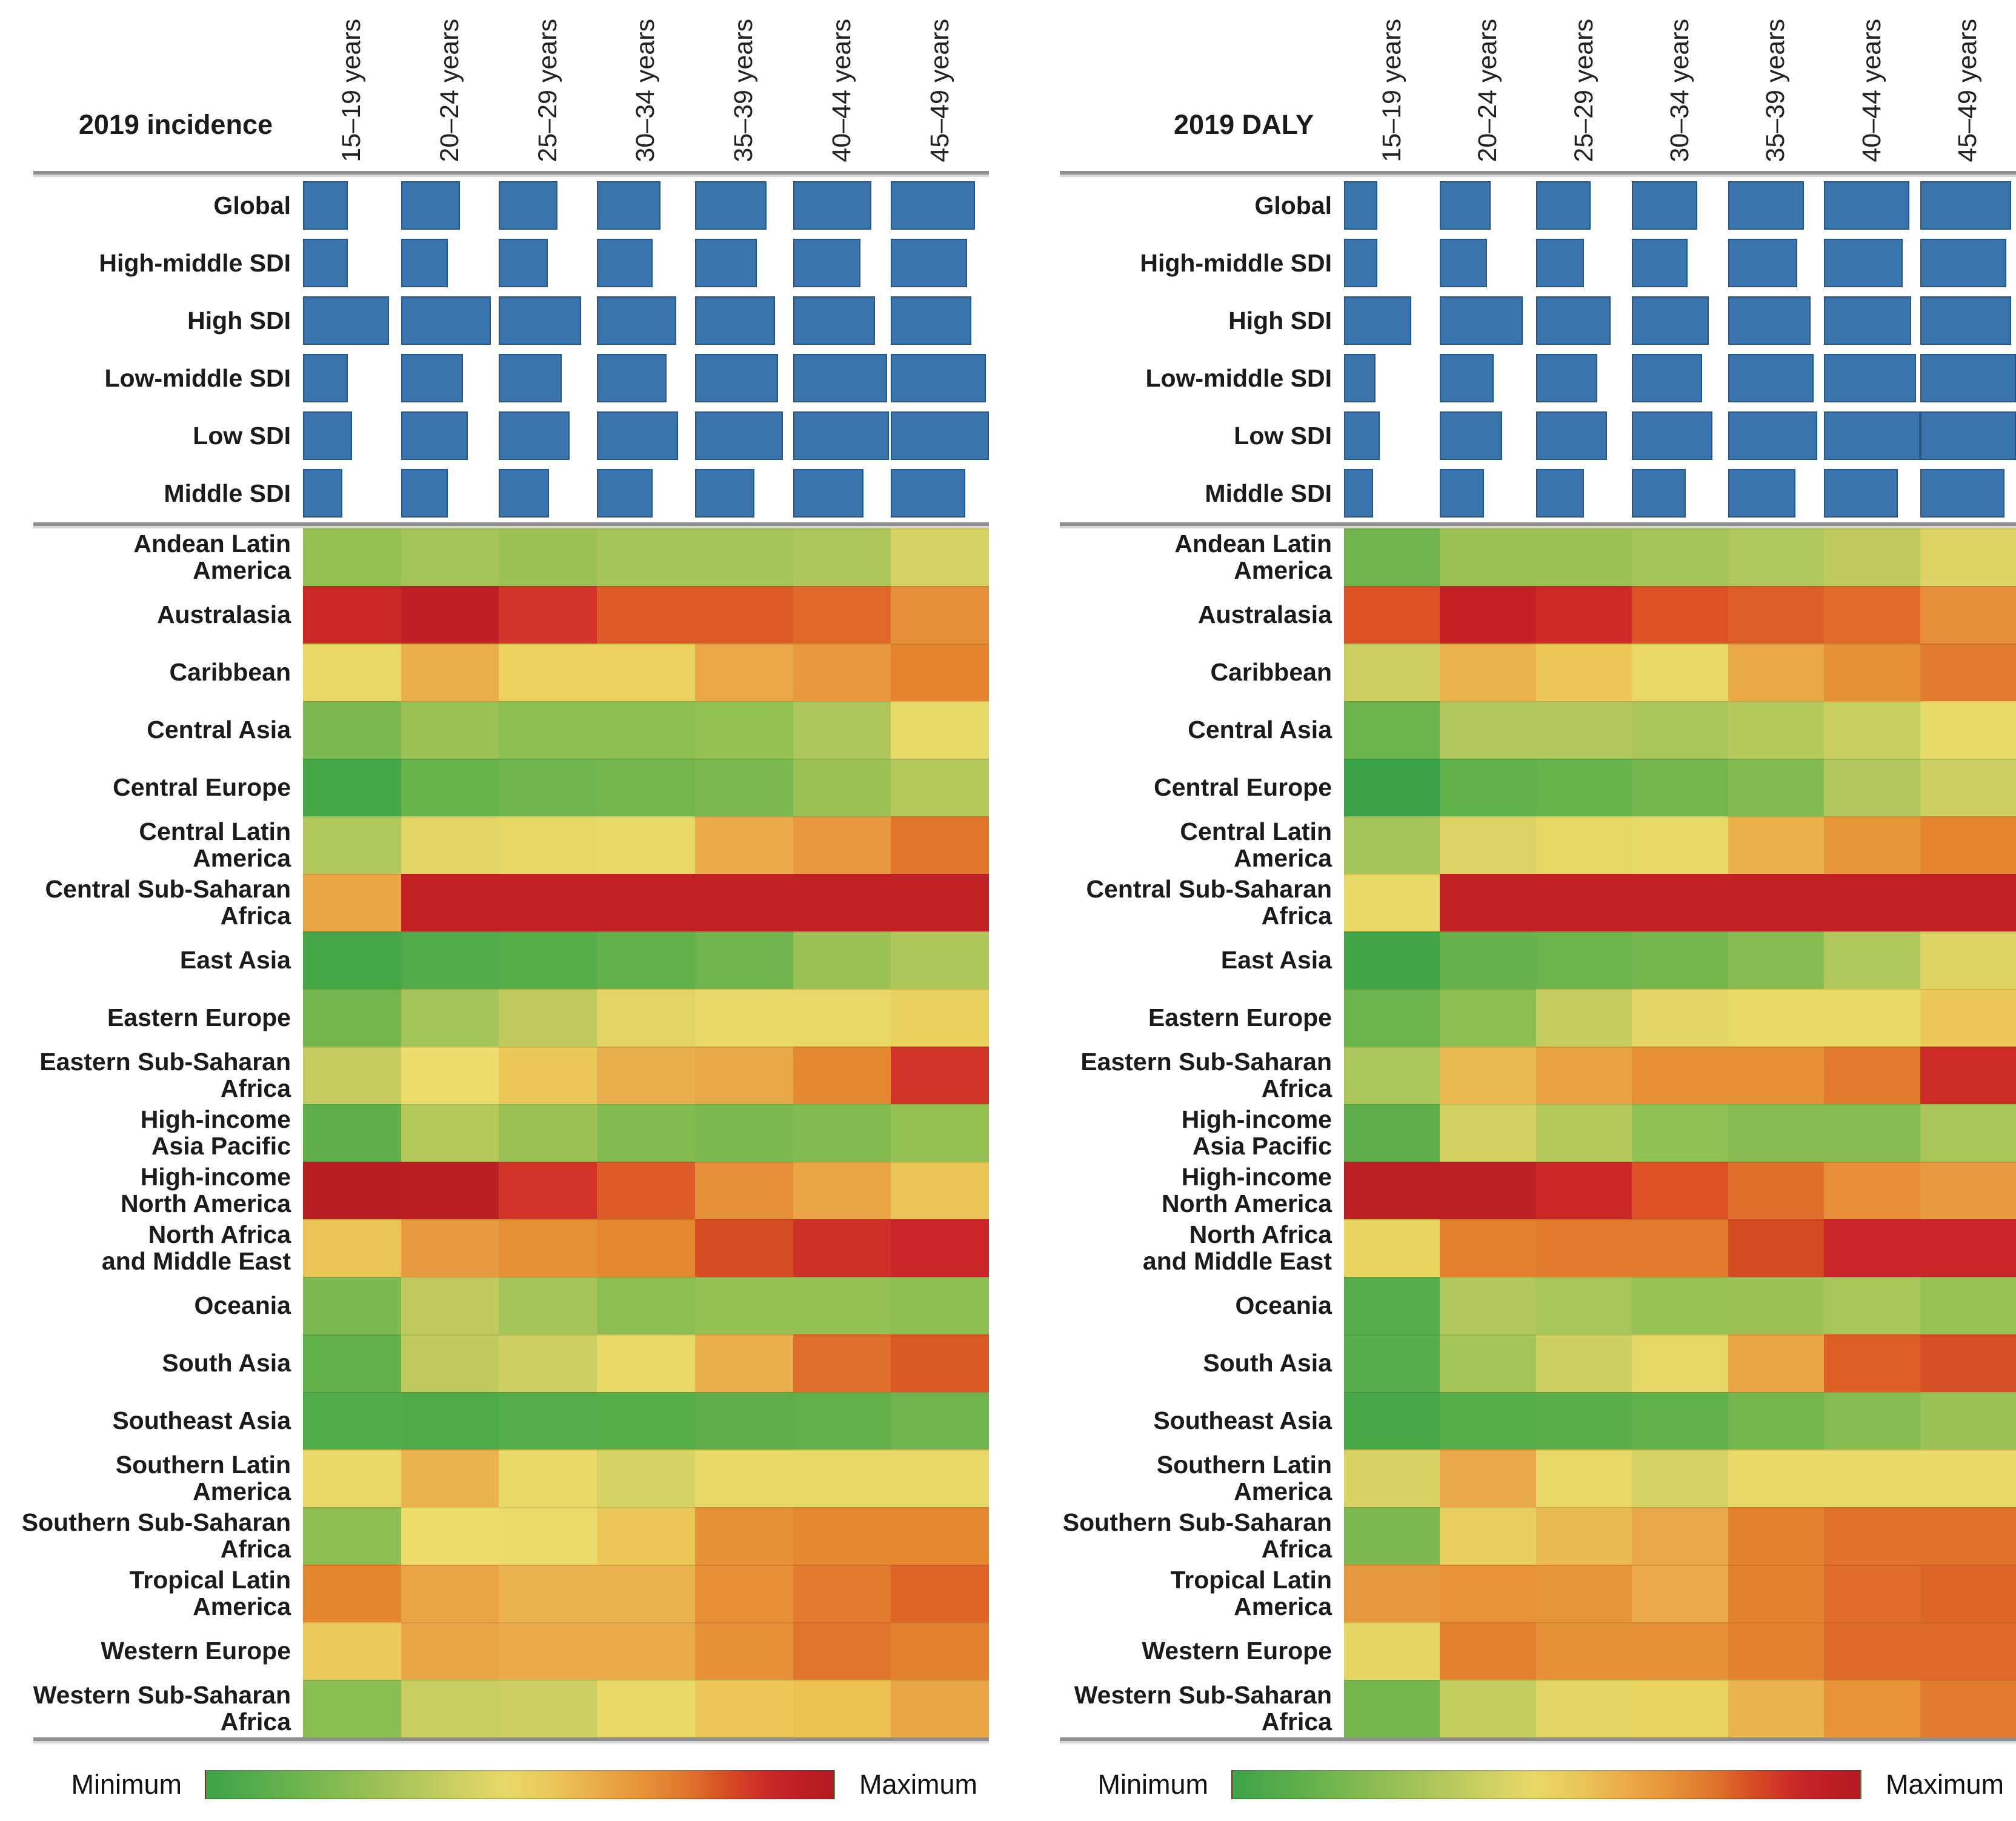 This screenshot has width=2016, height=1821. What do you see at coordinates (219, 729) in the screenshot?
I see `region-row-label: Central Asia` at bounding box center [219, 729].